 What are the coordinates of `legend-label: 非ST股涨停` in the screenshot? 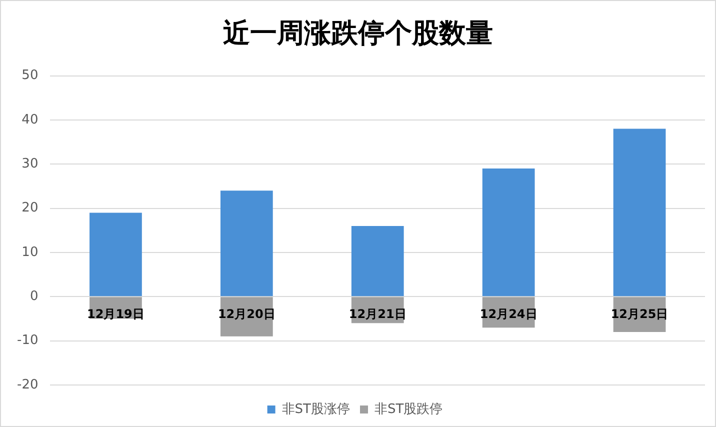 It's located at (316, 409).